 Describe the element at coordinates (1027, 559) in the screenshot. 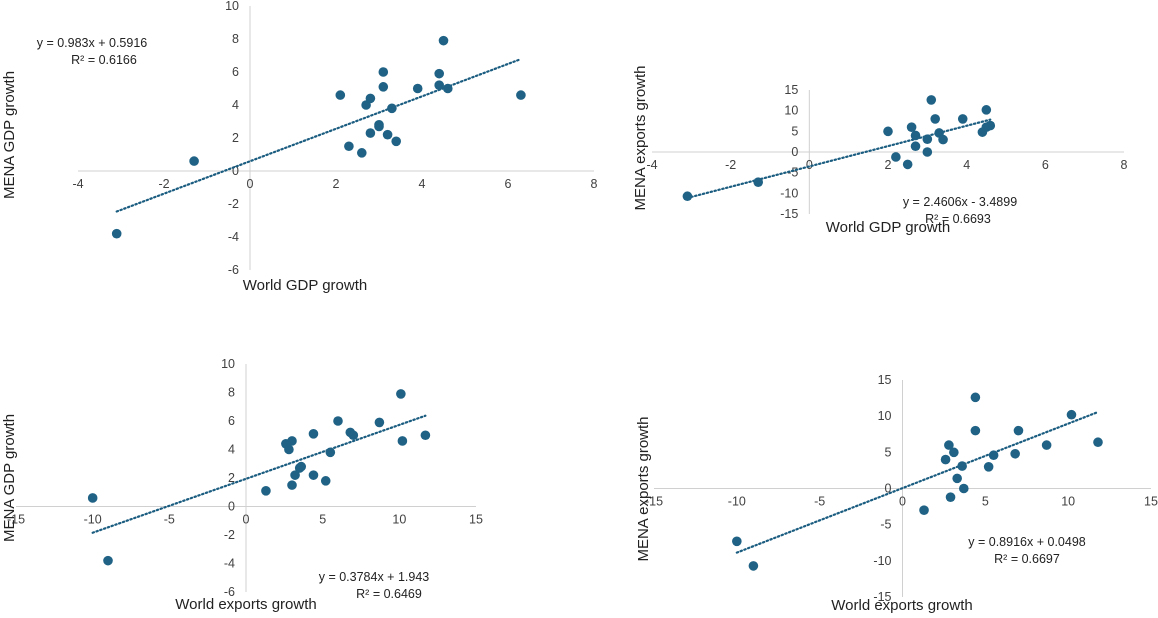

I see `r-squared-label: R² = 0.6697` at that location.